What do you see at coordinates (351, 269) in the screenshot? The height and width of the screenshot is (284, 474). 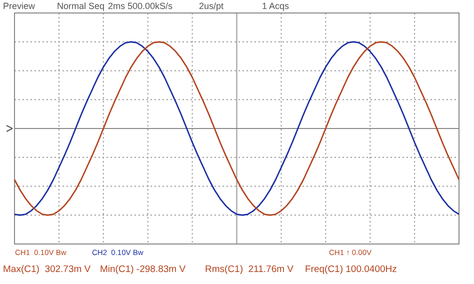 I see `text: Freq(C1) 100.0400Hz` at bounding box center [351, 269].